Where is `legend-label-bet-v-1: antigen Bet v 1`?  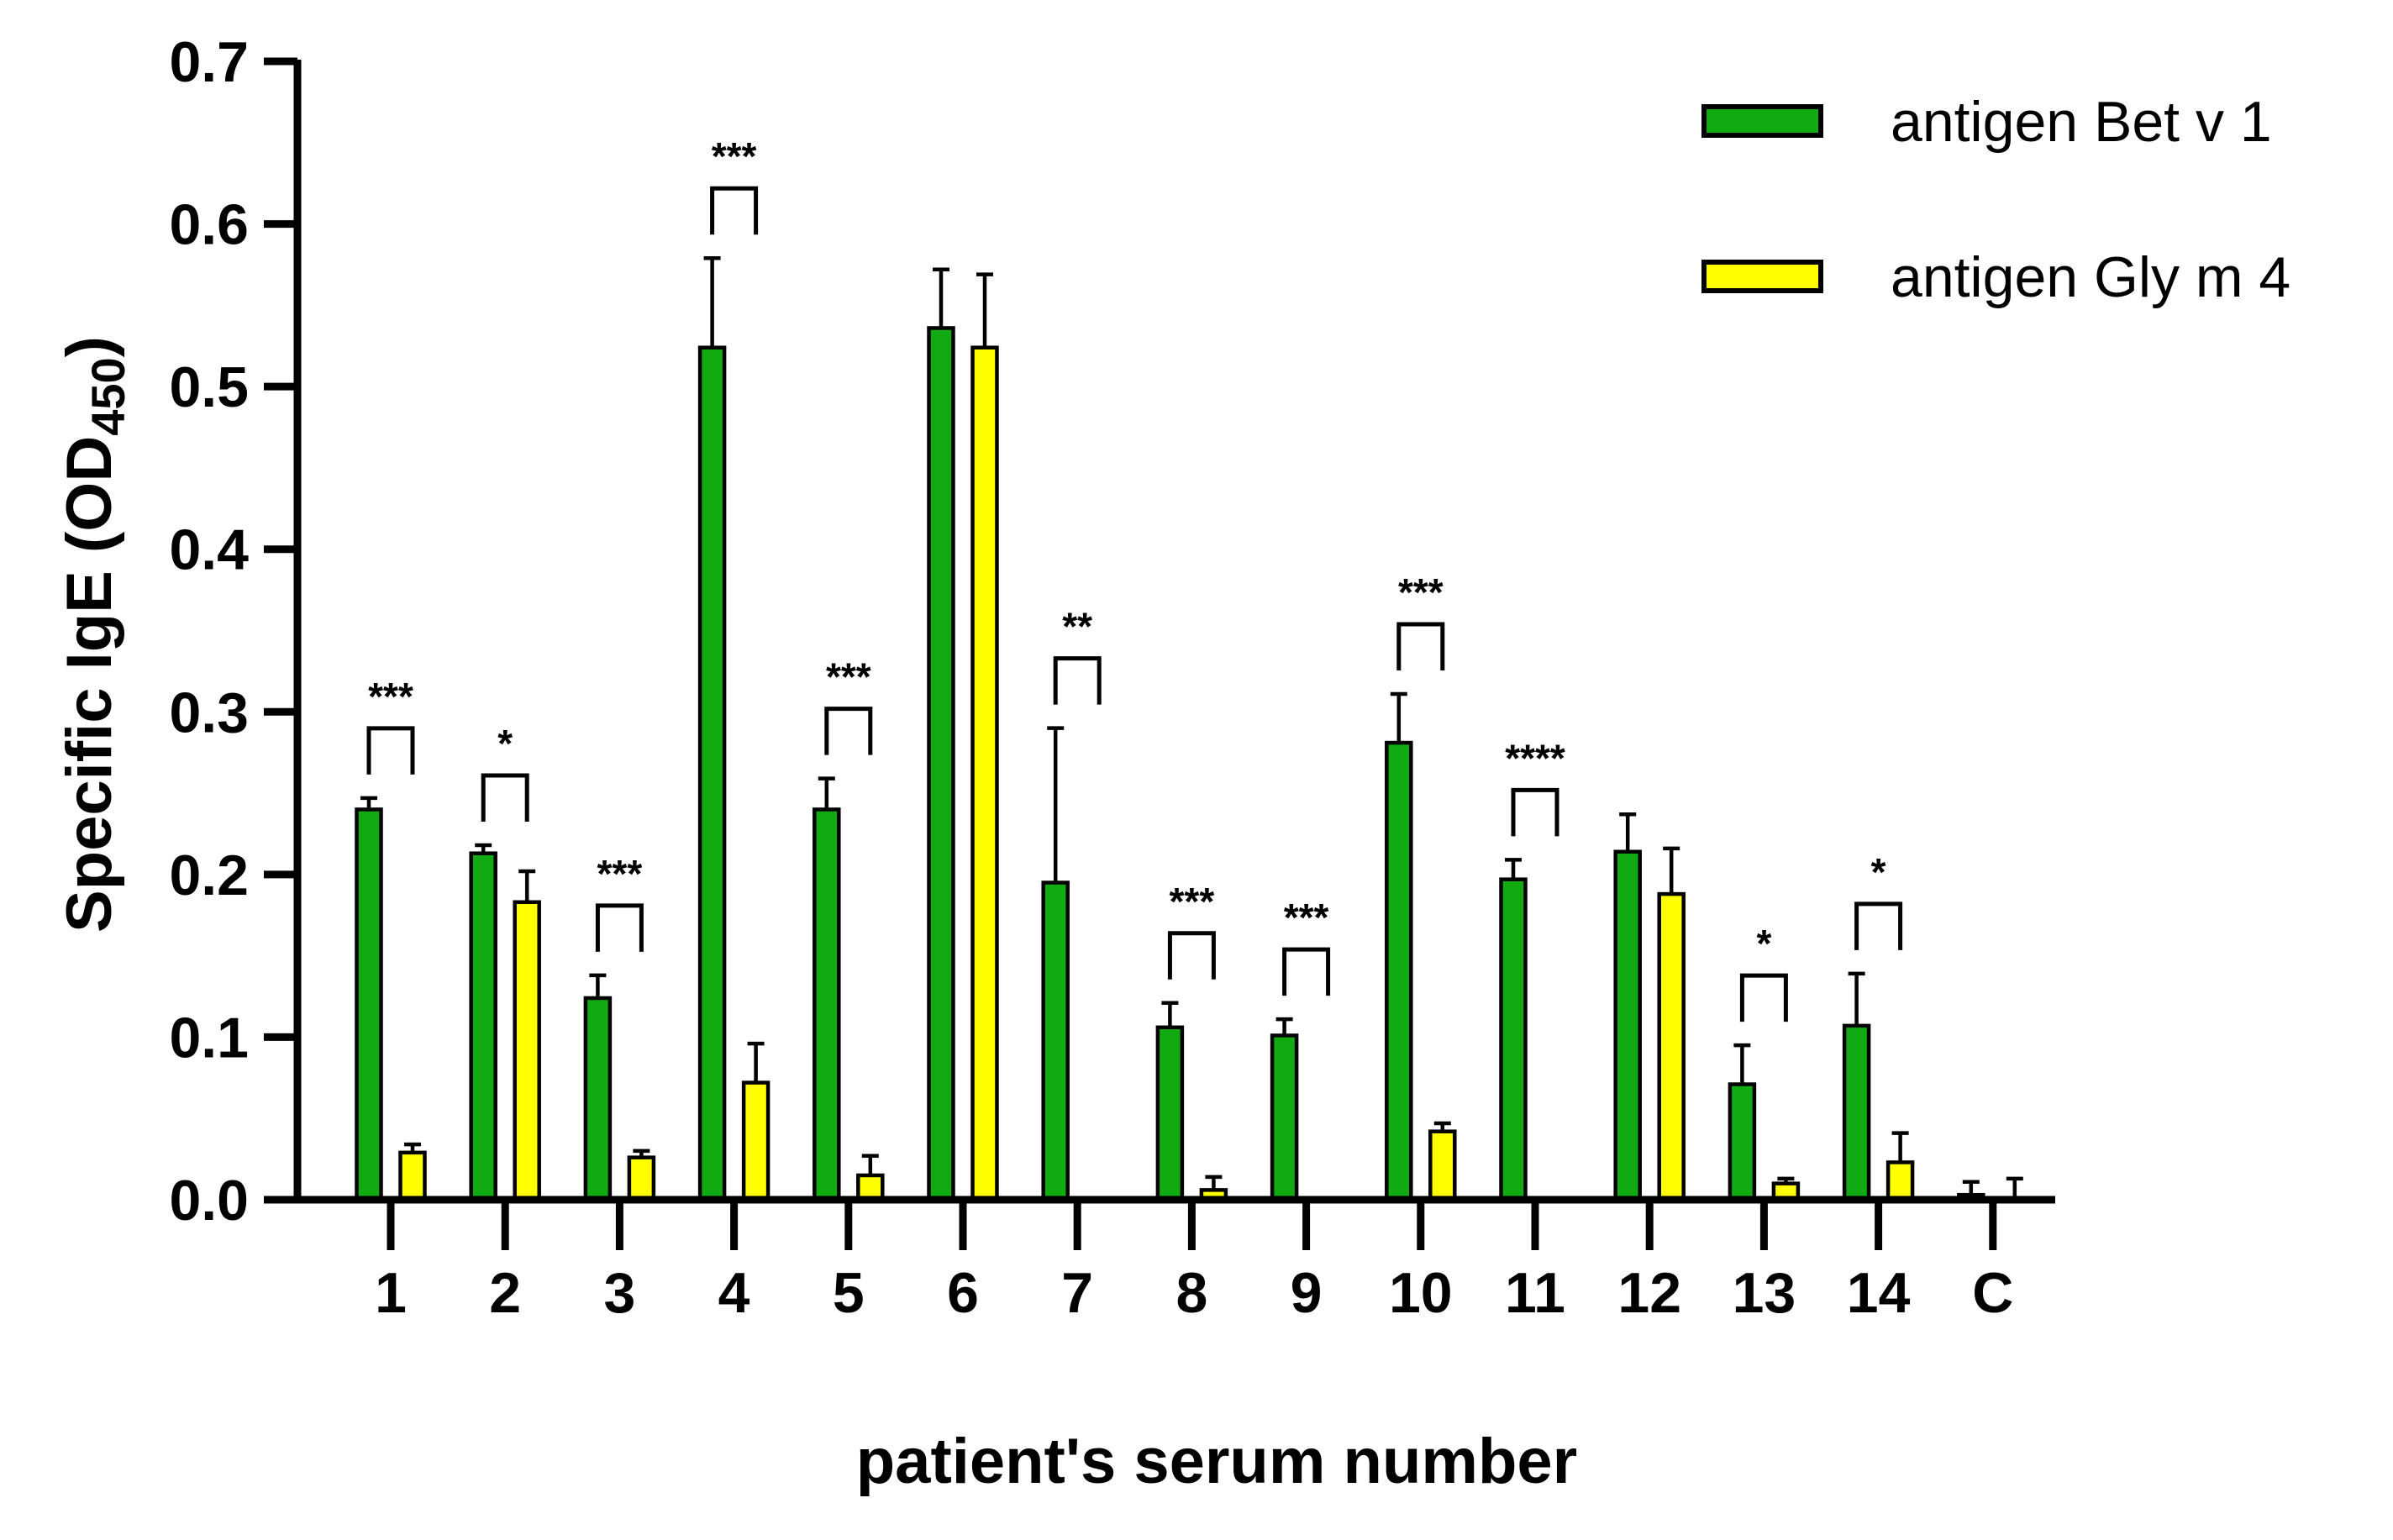 legend-label-bet-v-1: antigen Bet v 1 is located at coordinates (2081, 122).